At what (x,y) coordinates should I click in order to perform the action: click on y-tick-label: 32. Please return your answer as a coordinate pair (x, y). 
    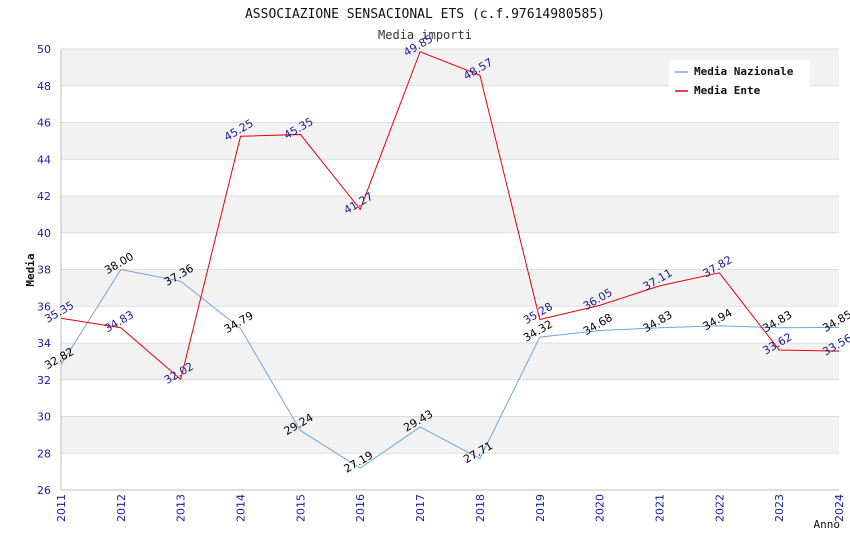
    Looking at the image, I should click on (44, 380).